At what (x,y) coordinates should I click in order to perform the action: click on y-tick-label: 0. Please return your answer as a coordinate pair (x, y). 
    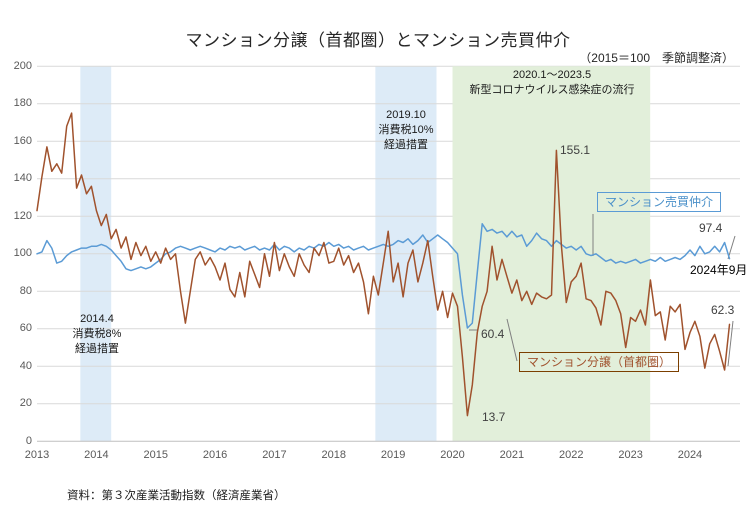
    Looking at the image, I should click on (28, 440).